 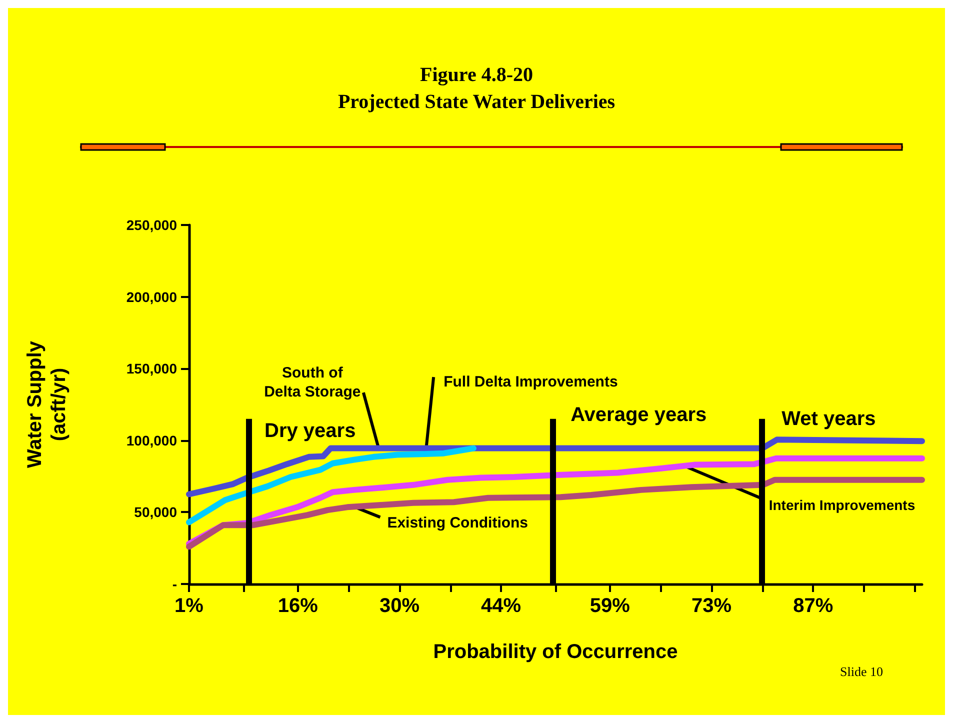 What do you see at coordinates (531, 382) in the screenshot?
I see `annotation: Full Delta Improvements` at bounding box center [531, 382].